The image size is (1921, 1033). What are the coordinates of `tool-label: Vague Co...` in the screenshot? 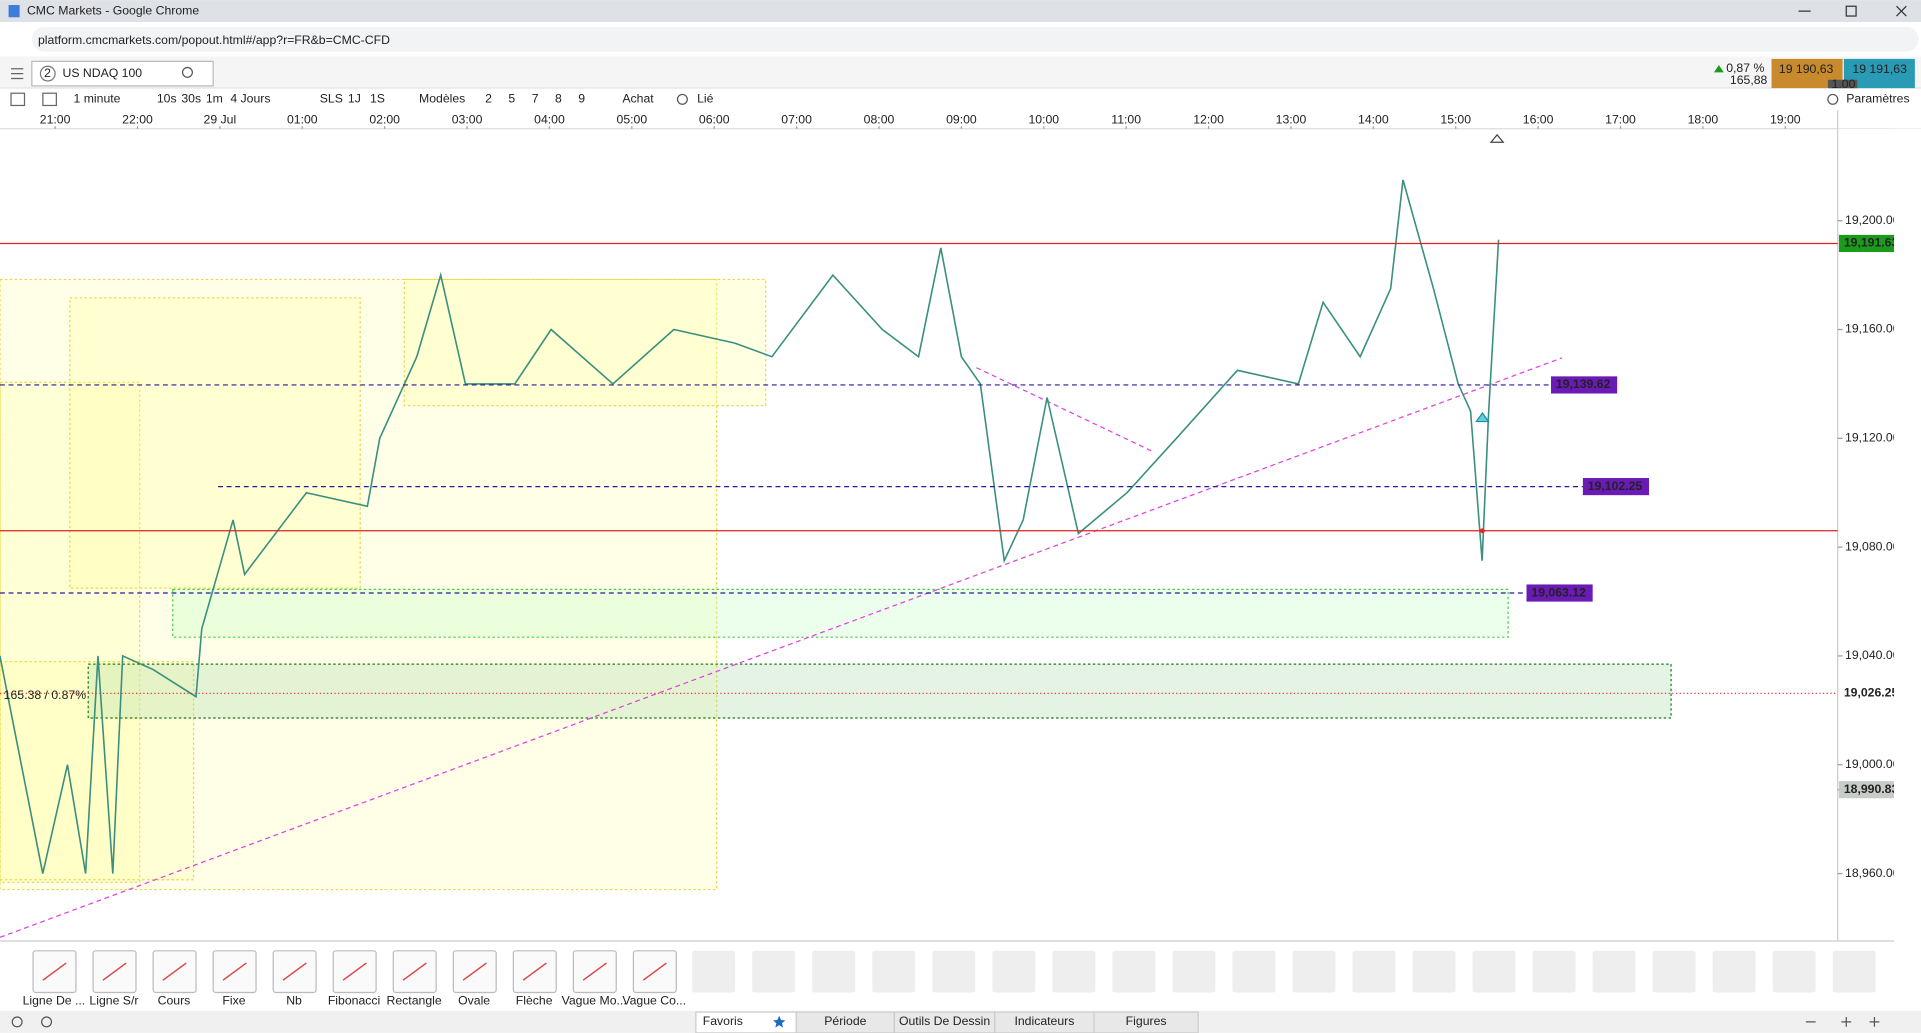 It's located at (654, 1000).